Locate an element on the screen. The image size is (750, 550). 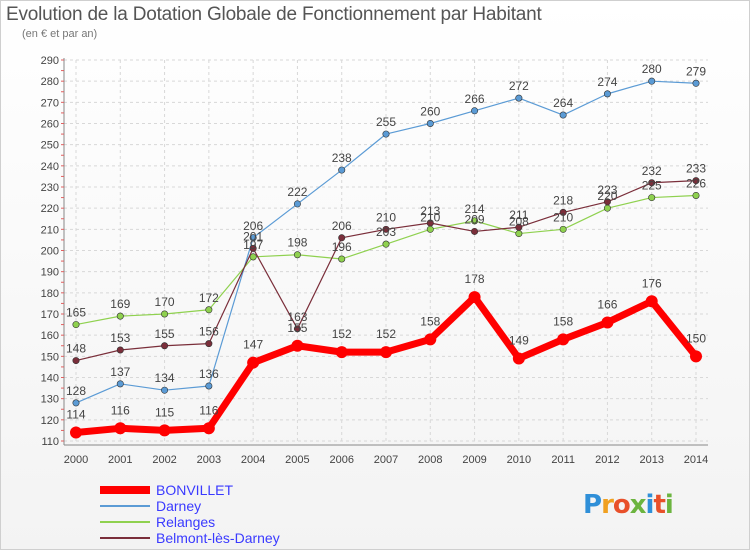
data-label-darney: 206 is located at coordinates (253, 226).